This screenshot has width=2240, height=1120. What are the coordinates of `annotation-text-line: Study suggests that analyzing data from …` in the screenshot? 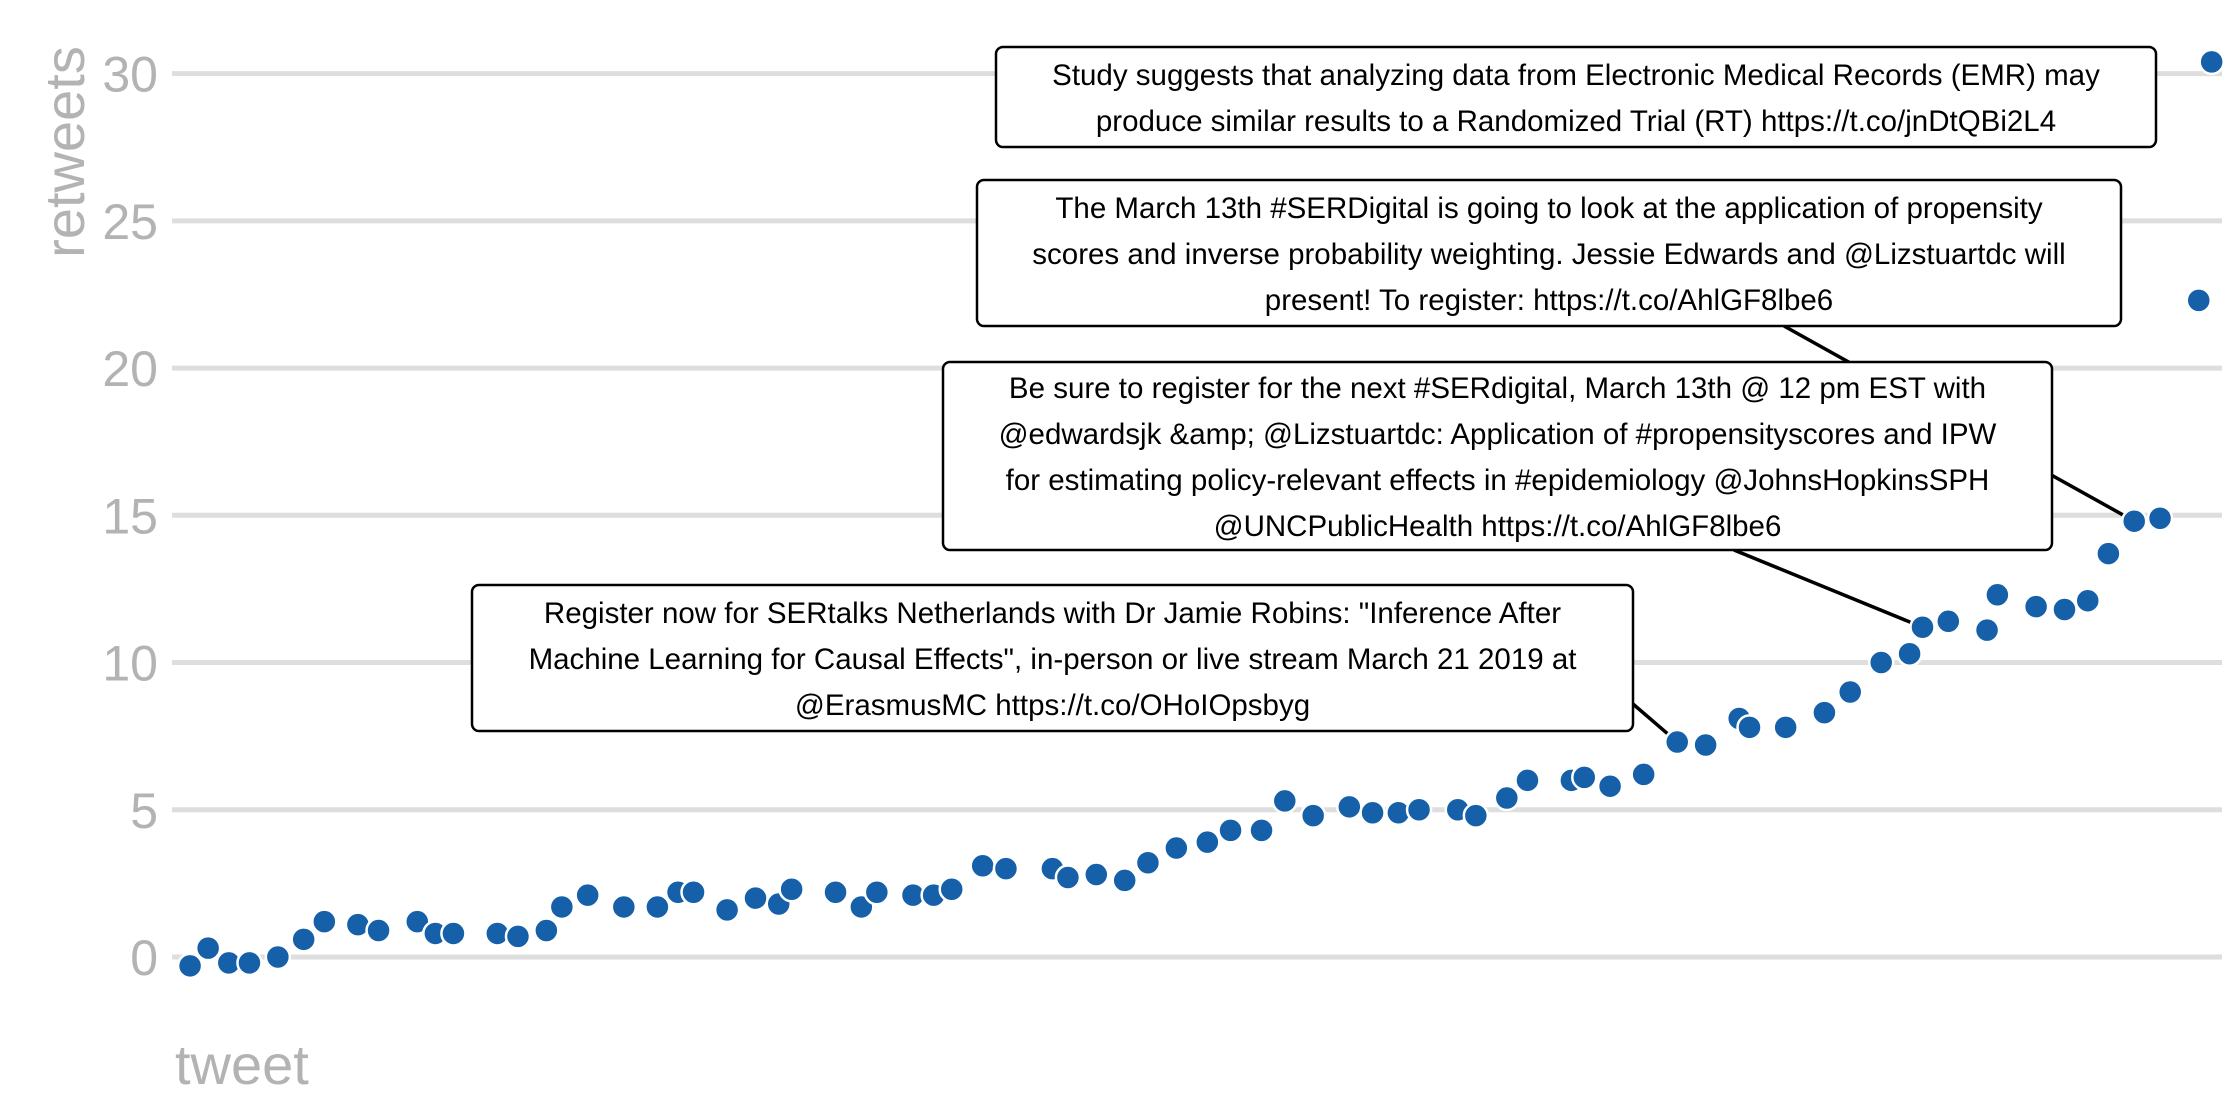 It's located at (1576, 75).